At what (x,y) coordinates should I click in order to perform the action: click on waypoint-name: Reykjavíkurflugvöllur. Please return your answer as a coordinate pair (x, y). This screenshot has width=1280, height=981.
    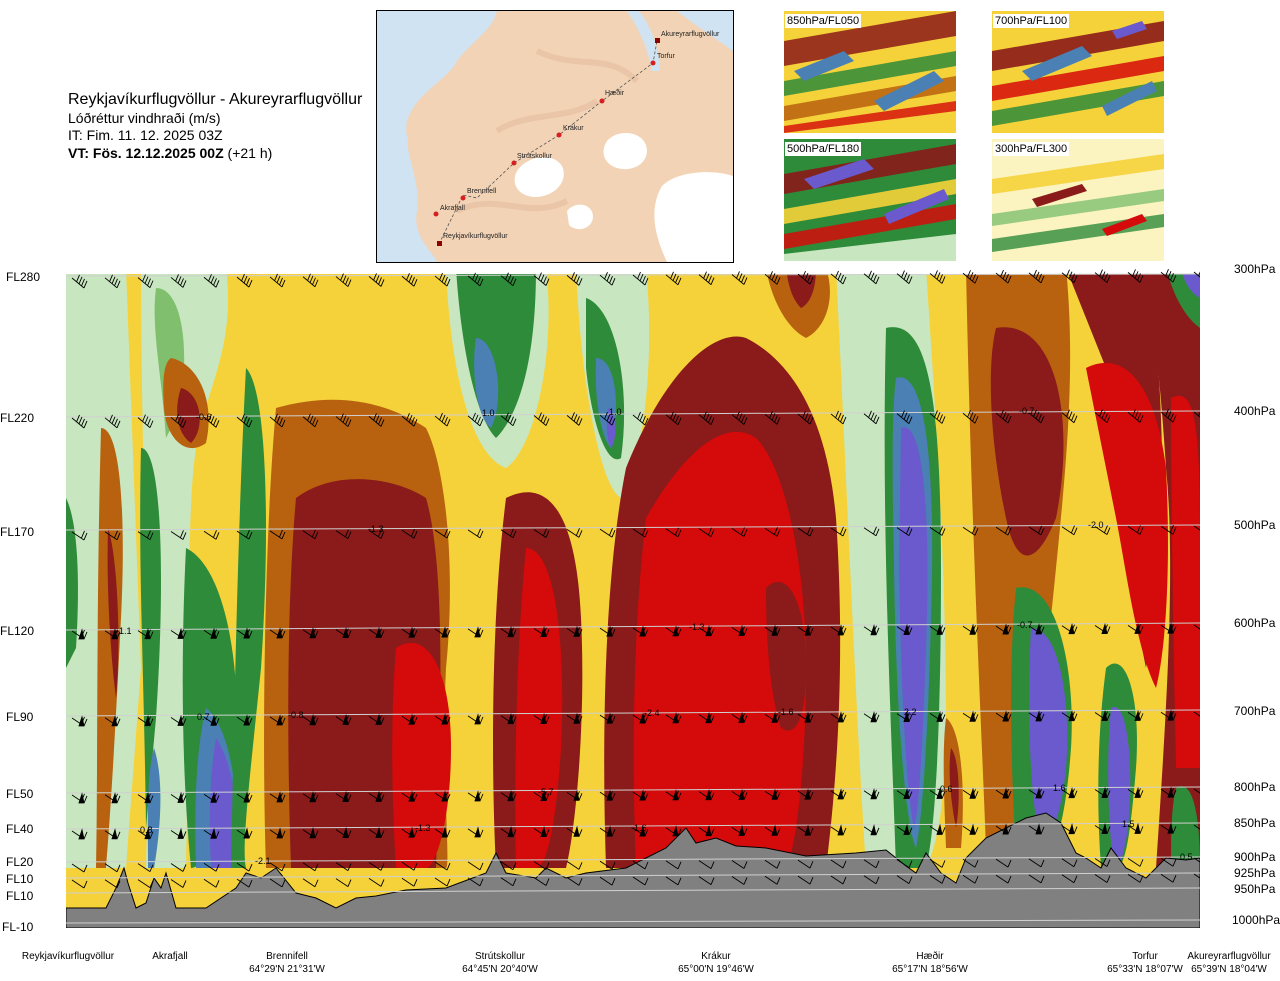
    Looking at the image, I should click on (68, 956).